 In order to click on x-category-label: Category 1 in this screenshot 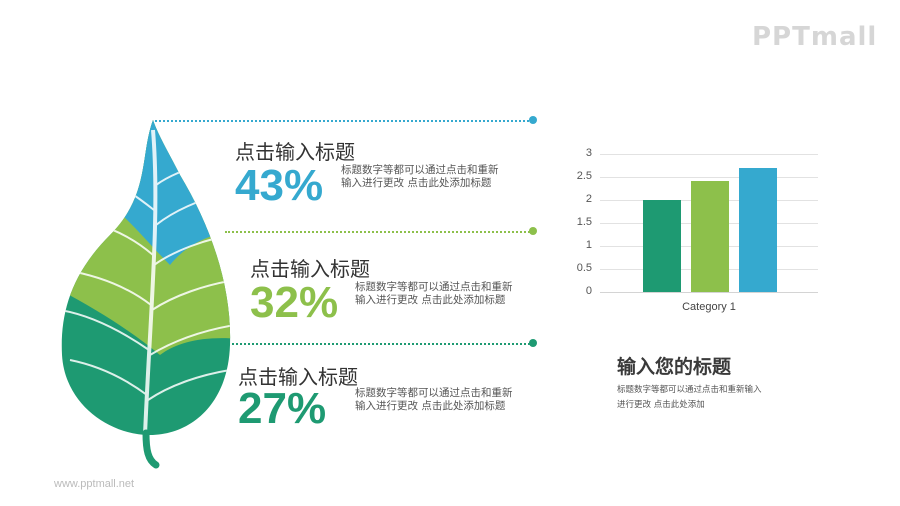, I will do `click(709, 307)`.